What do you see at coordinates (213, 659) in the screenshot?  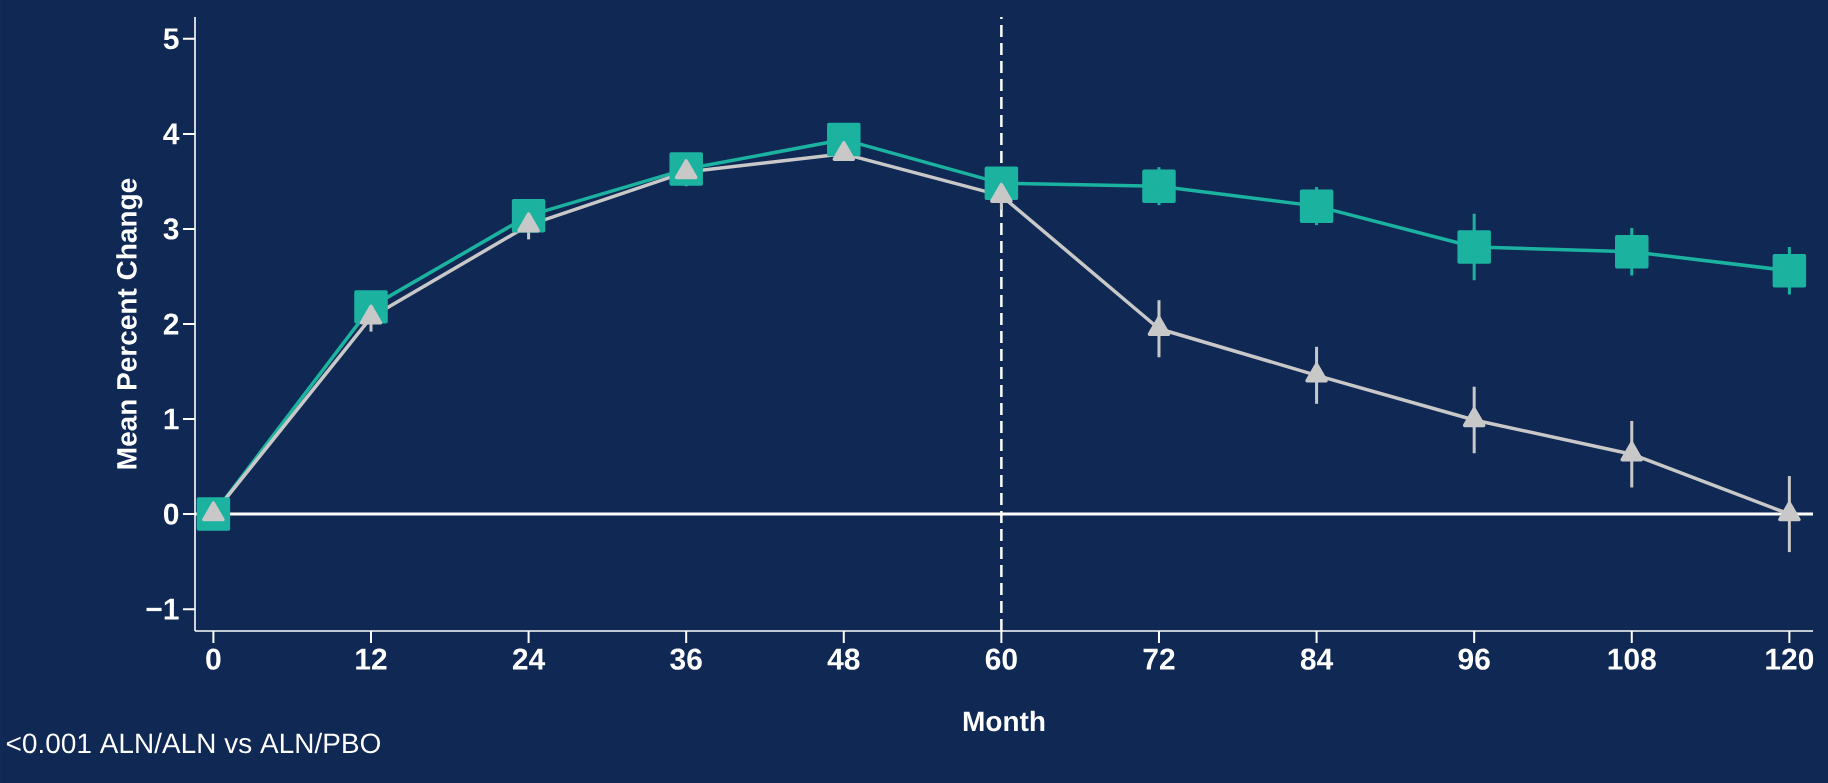 I see `x-tick-label: 0` at bounding box center [213, 659].